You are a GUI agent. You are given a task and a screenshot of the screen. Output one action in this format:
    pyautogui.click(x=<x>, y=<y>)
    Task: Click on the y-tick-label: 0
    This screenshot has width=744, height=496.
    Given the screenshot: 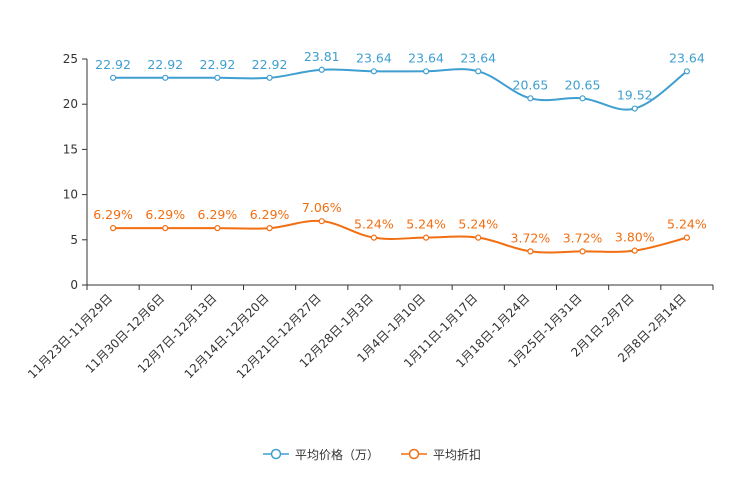 What is the action you would take?
    pyautogui.click(x=74, y=285)
    